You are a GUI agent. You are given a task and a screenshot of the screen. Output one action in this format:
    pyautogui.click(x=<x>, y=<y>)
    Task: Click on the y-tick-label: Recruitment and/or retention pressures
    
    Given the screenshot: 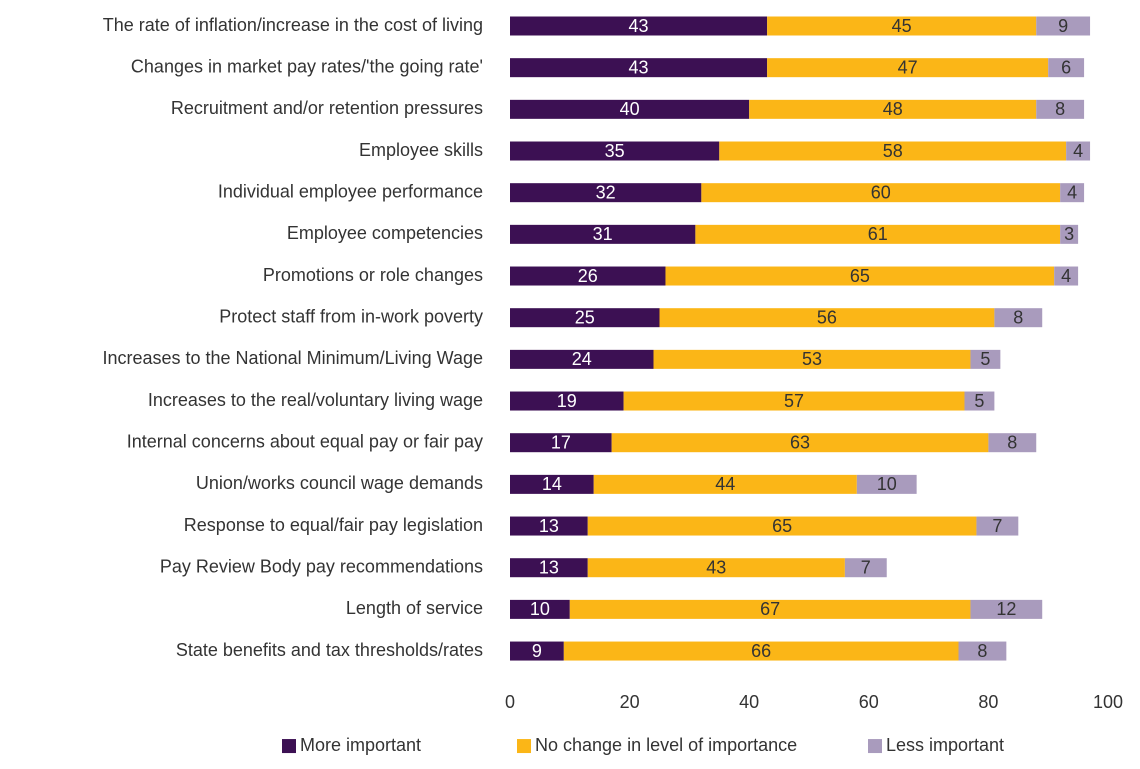 What is the action you would take?
    pyautogui.click(x=327, y=108)
    